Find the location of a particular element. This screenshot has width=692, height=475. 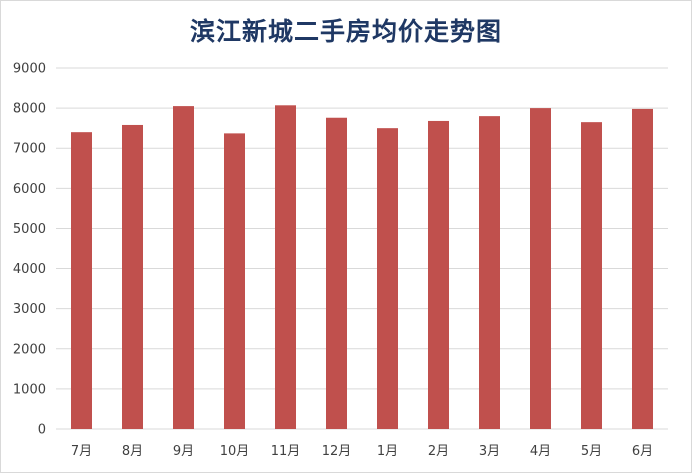

x-tick-label: 3月 is located at coordinates (489, 451).